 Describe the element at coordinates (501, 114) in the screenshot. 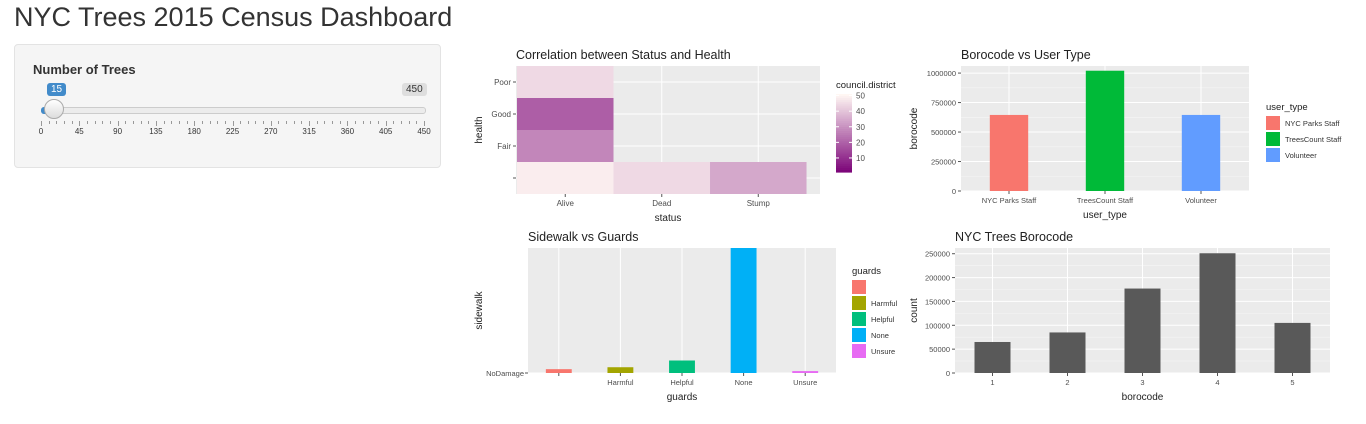

I see `y-tick-label: Good` at that location.